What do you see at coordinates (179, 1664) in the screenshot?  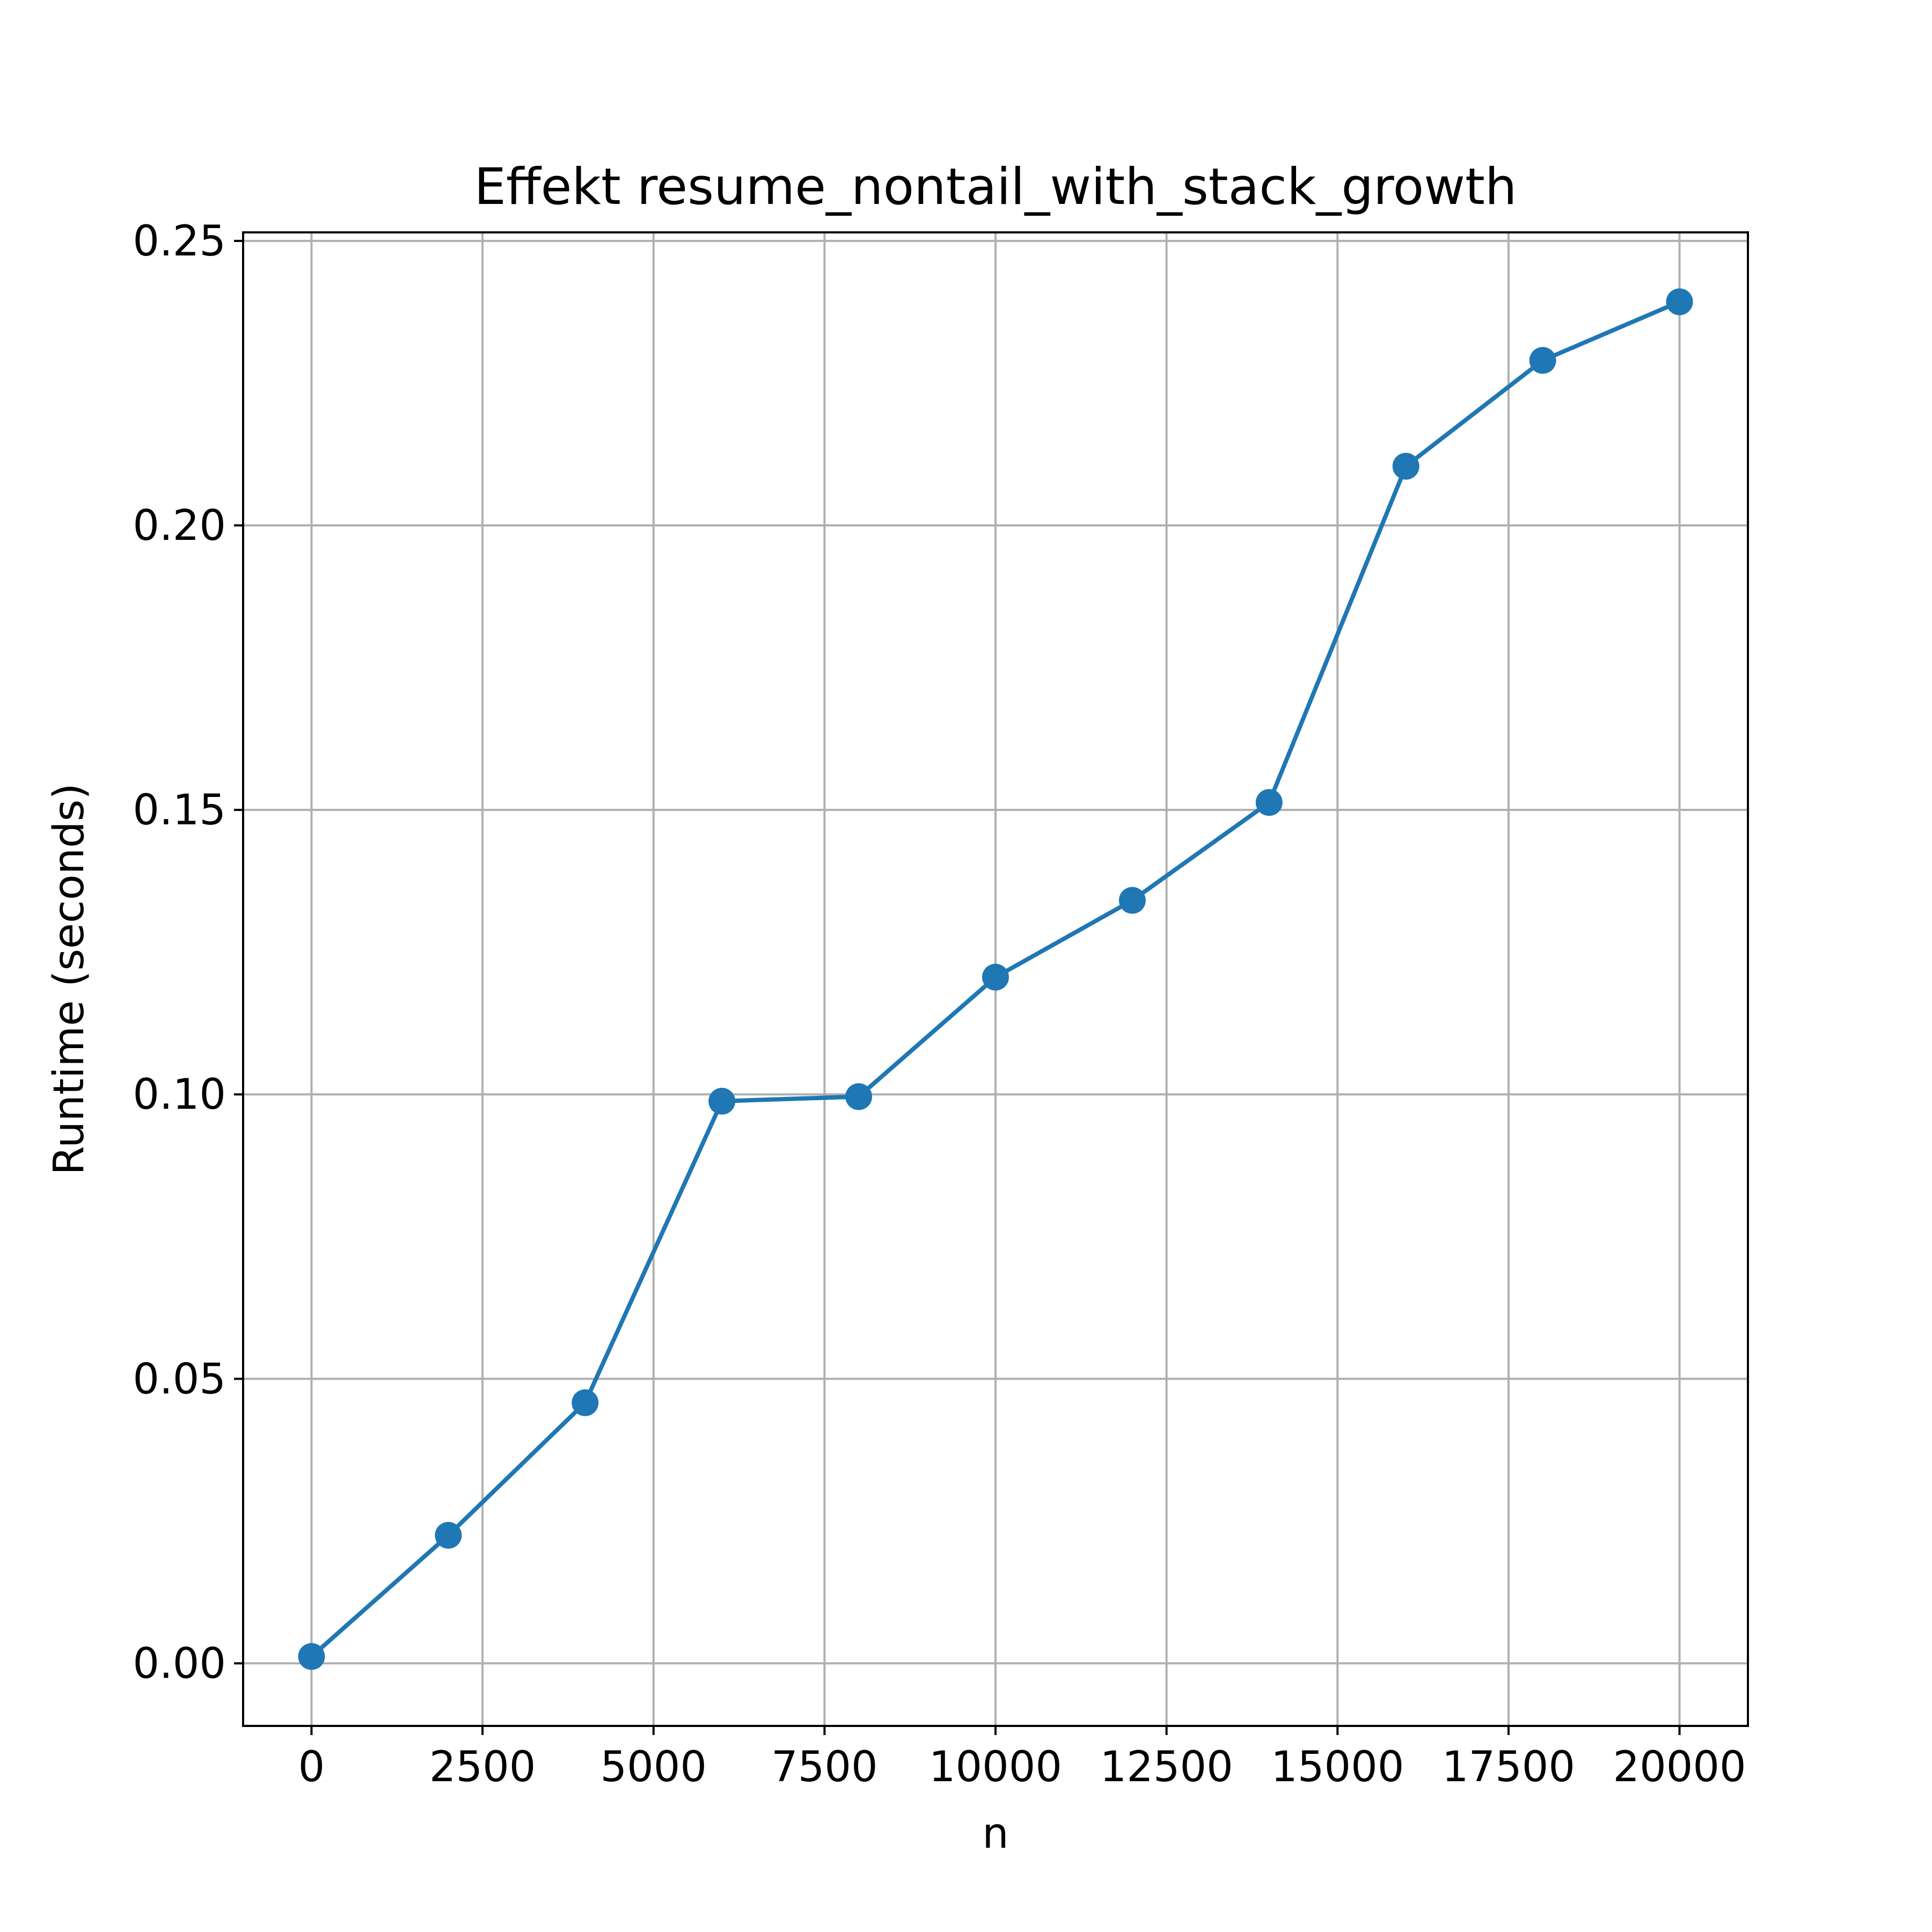 I see `y-tick-label: 0.00` at bounding box center [179, 1664].